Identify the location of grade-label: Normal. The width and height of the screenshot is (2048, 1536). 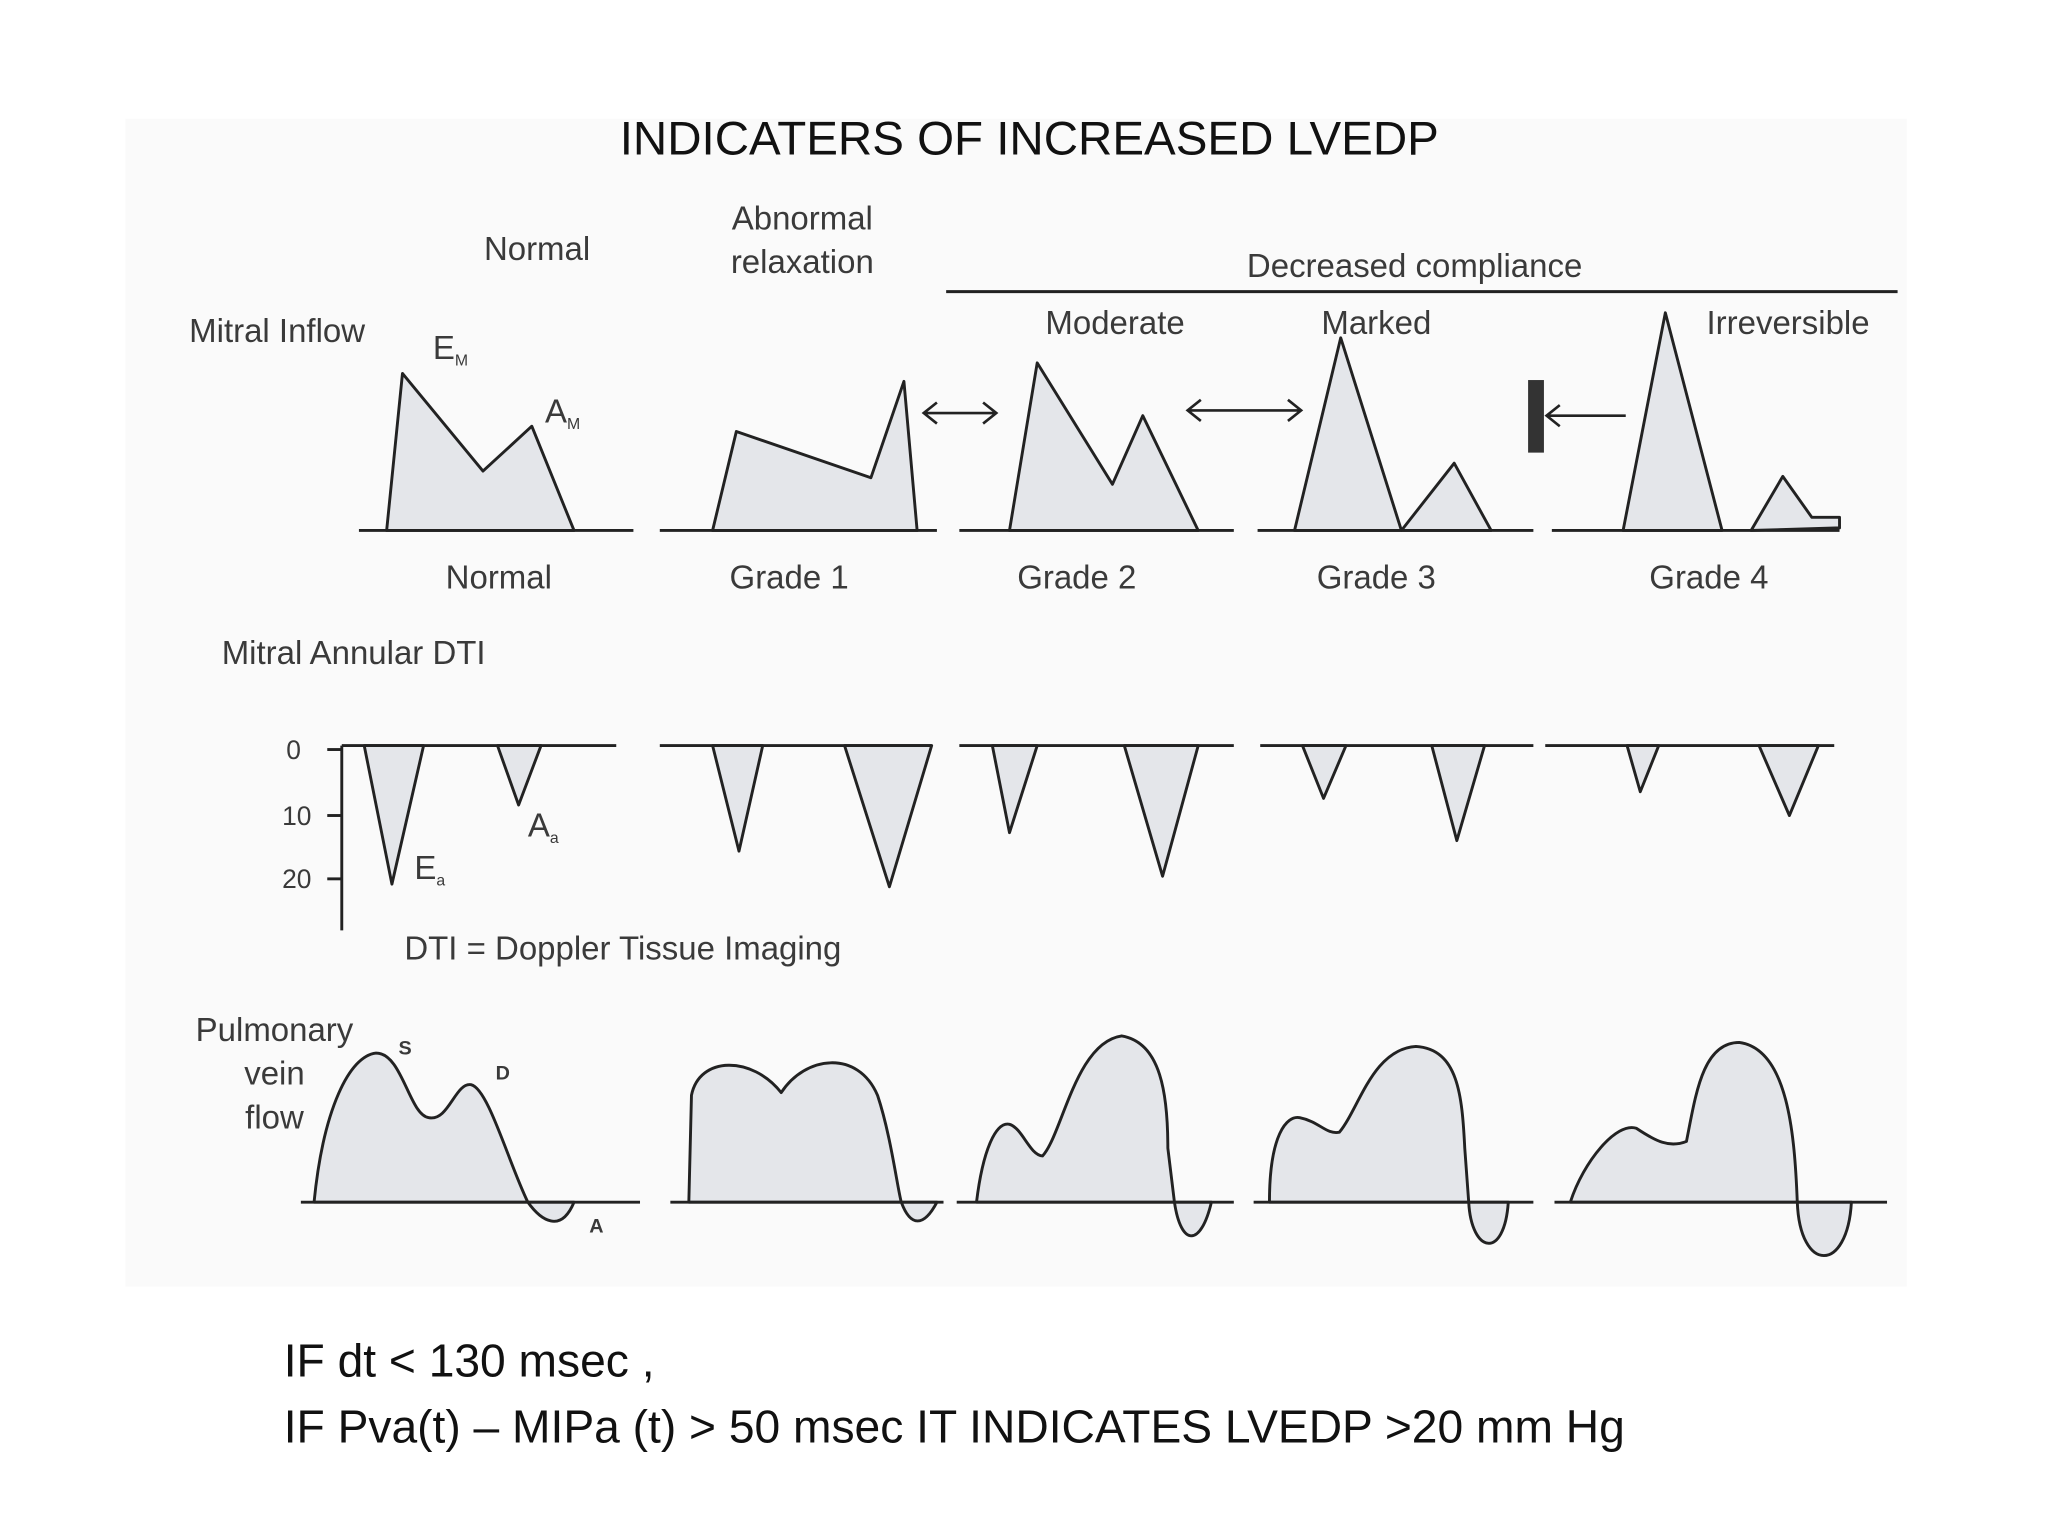
(499, 577).